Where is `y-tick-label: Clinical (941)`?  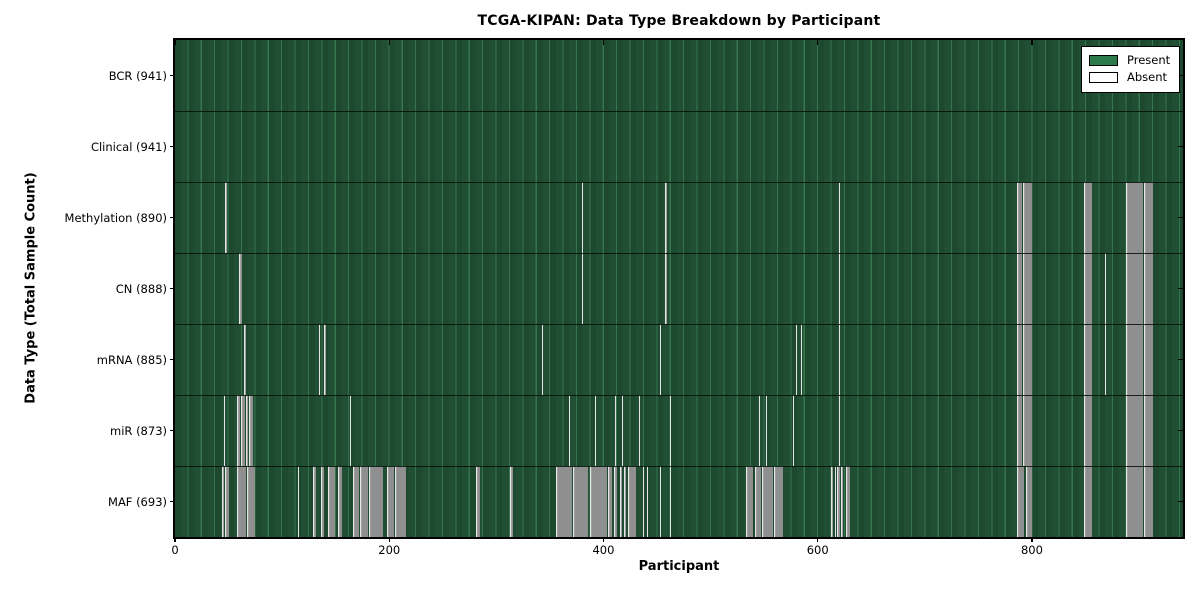 y-tick-label: Clinical (941) is located at coordinates (128, 146).